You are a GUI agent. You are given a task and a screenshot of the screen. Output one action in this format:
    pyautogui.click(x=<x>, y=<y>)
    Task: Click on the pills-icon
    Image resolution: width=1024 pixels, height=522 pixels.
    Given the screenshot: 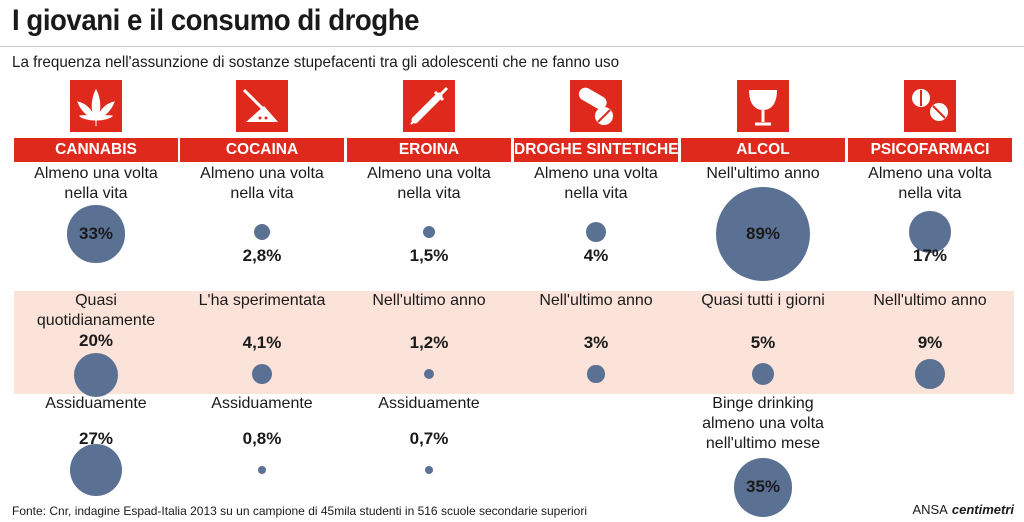 What is the action you would take?
    pyautogui.click(x=596, y=106)
    